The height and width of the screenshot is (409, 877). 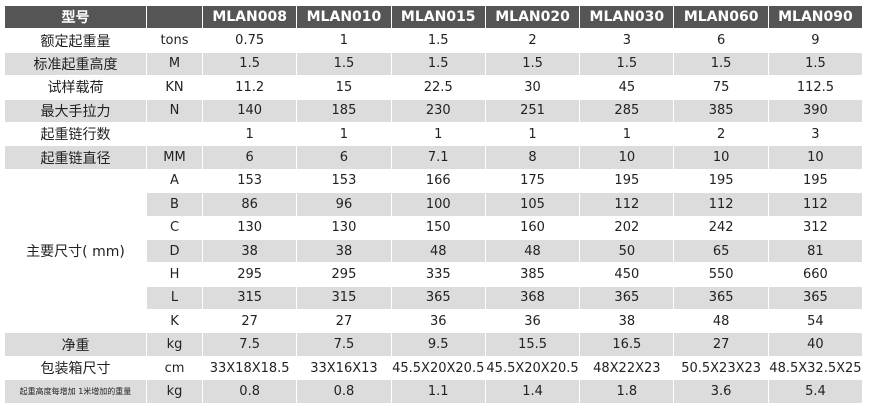 I want to click on table-row: B 86 96 100 105 112 112 112, so click(x=434, y=204).